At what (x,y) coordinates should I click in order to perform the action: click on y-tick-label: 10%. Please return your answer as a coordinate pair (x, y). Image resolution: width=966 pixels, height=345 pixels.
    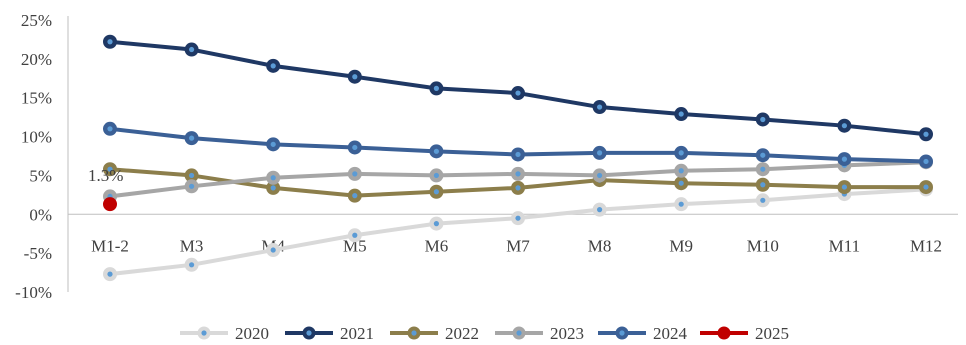
    Looking at the image, I should click on (36, 137).